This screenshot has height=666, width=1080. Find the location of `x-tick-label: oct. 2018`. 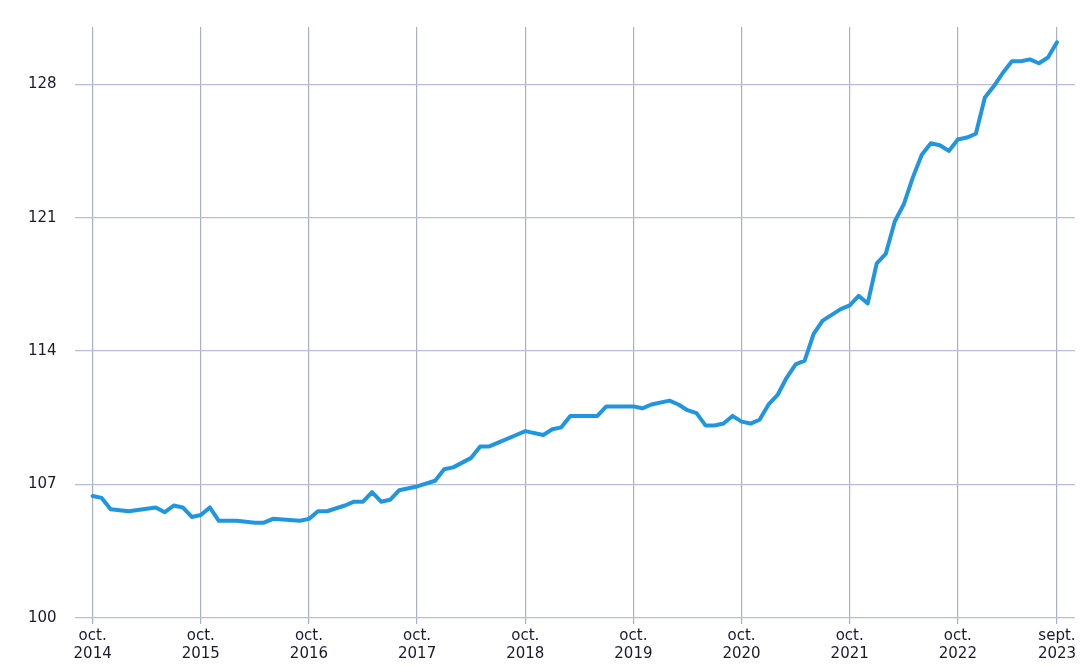

x-tick-label: oct. 2018 is located at coordinates (525, 643).